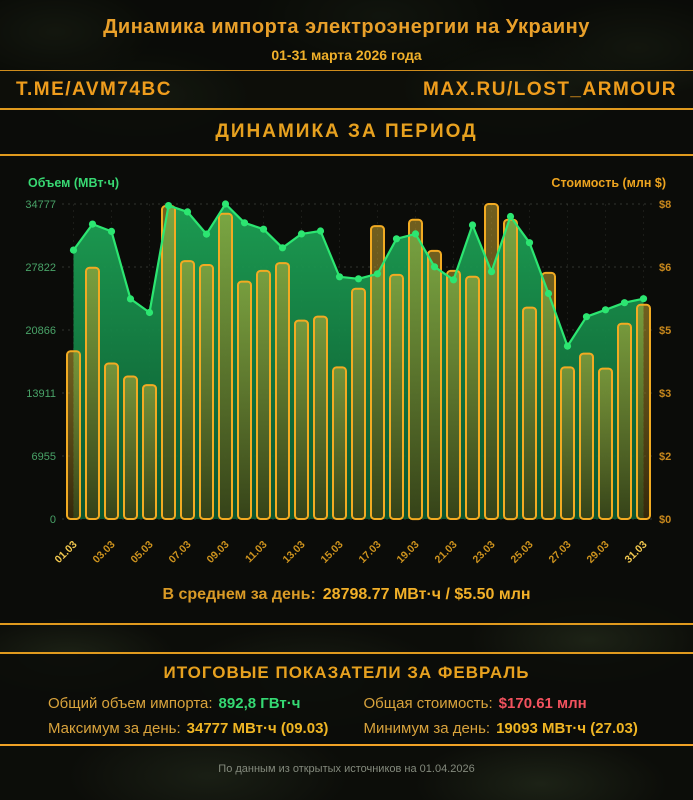 This screenshot has height=800, width=693. Describe the element at coordinates (408, 552) in the screenshot. I see `date-label: 19.03` at that location.